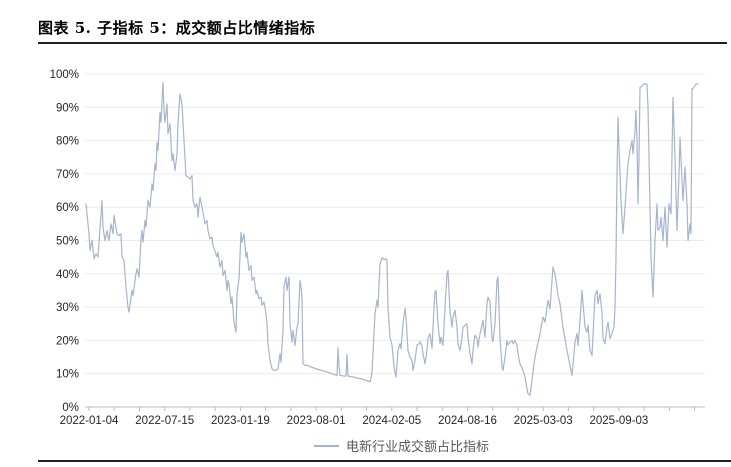 The width and height of the screenshot is (731, 467). I want to click on x-tick-label: 2022-07-15, so click(164, 421).